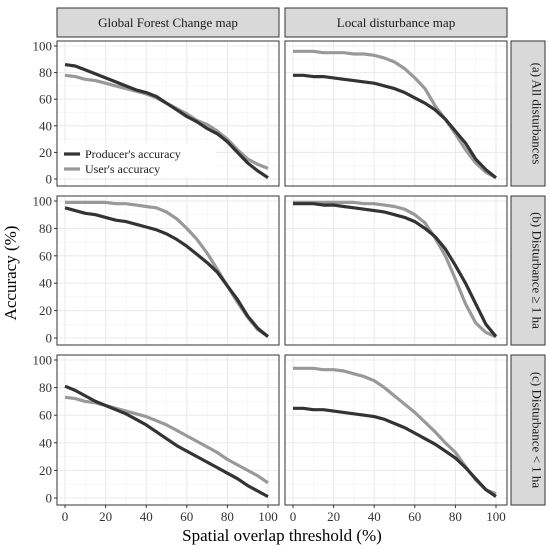 This screenshot has height=549, width=550. I want to click on panel-r2-c0, so click(168, 430).